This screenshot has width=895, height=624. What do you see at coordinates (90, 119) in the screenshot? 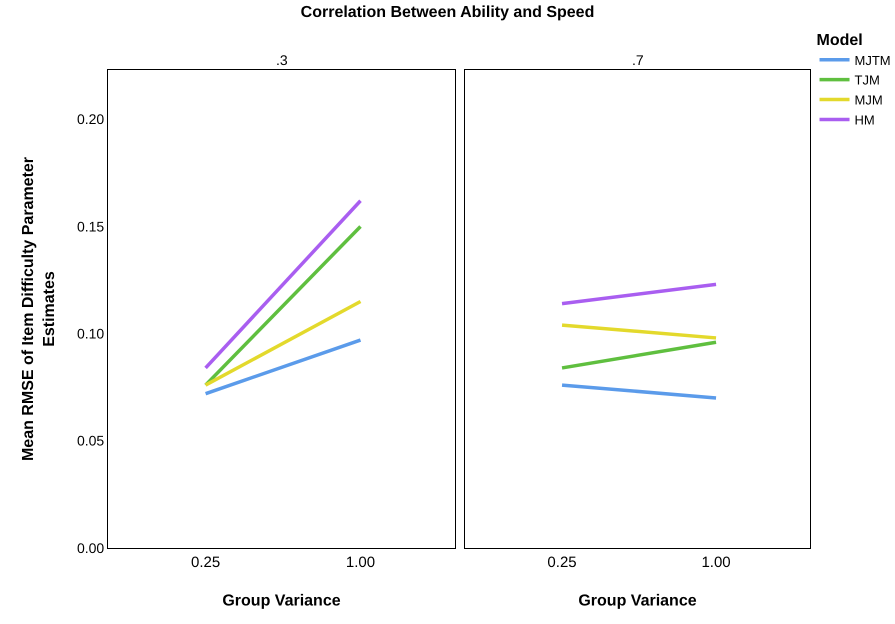
I see `y-tick-label: 0.20` at bounding box center [90, 119].